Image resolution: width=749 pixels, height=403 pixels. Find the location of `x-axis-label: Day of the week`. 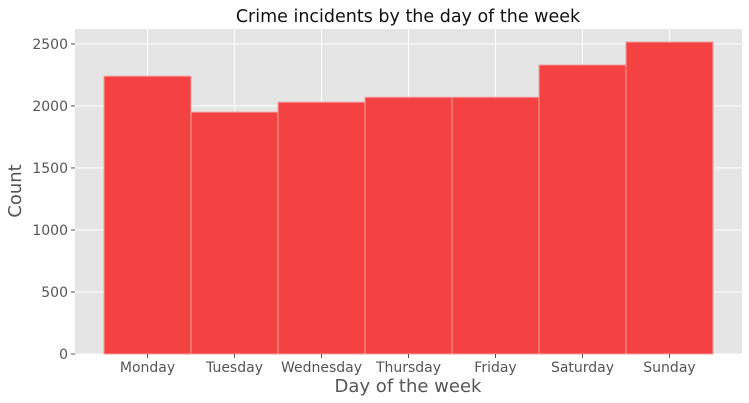

x-axis-label: Day of the week is located at coordinates (408, 386).